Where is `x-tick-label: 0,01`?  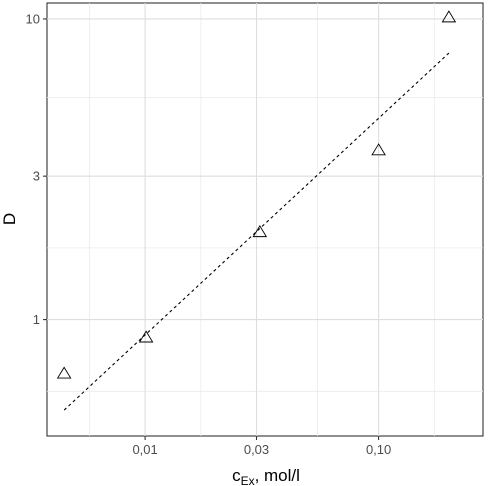
x-tick-label: 0,01 is located at coordinates (144, 449).